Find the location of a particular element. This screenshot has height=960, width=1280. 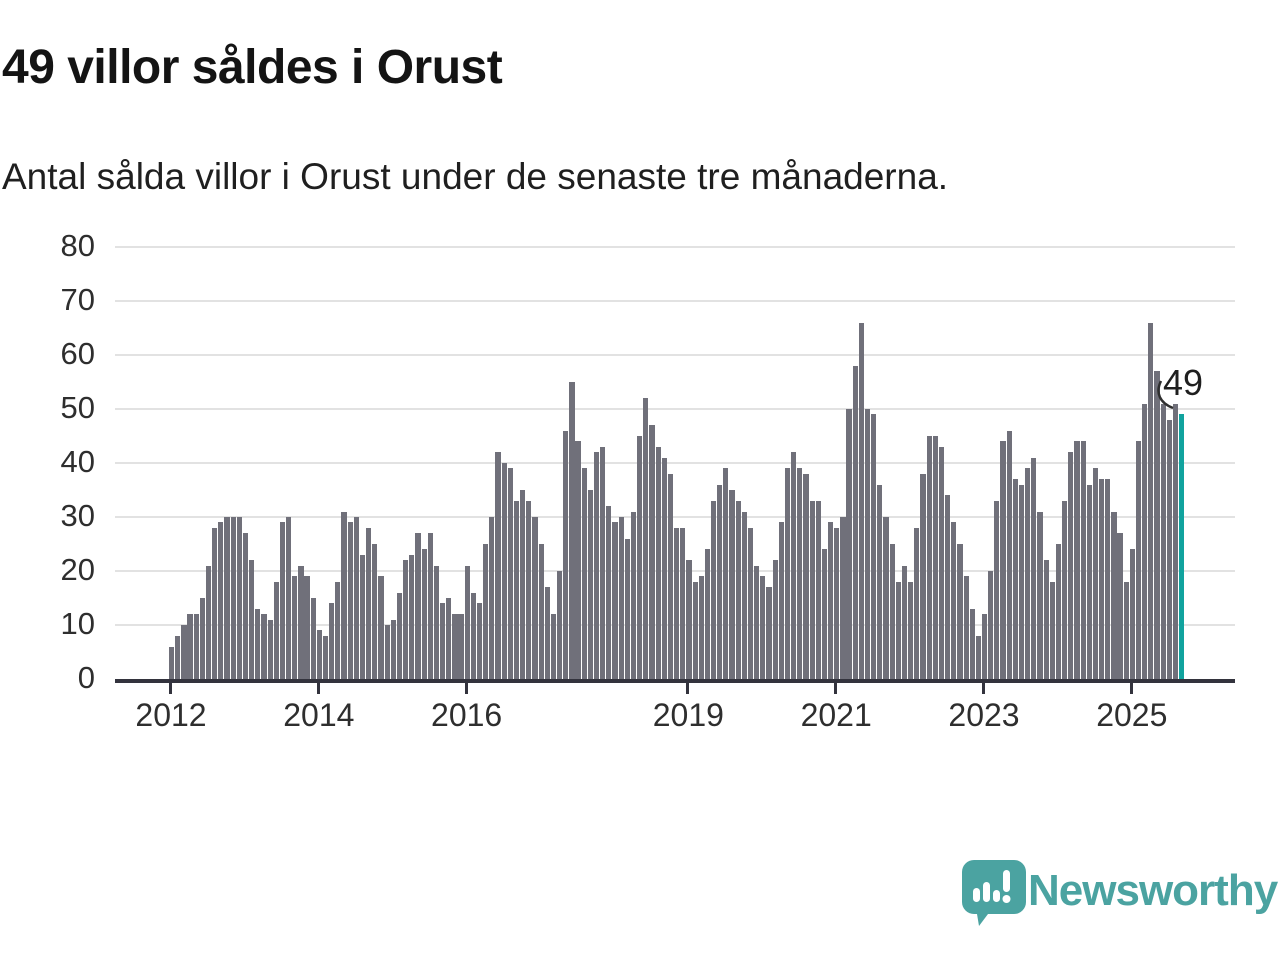

y-axis-label-0: 0 is located at coordinates (86, 677).